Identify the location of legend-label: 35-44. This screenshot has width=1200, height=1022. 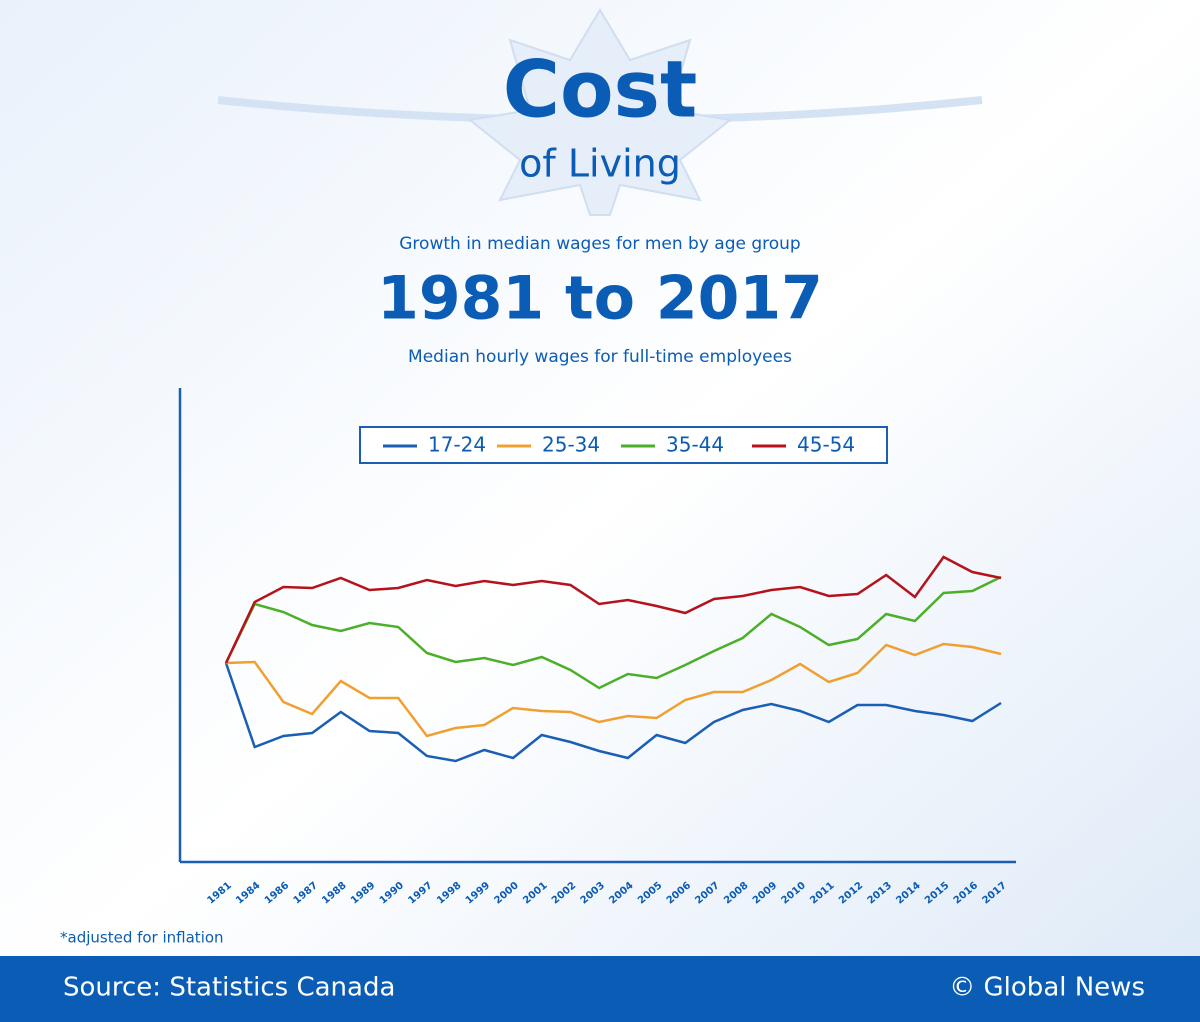
(695, 445).